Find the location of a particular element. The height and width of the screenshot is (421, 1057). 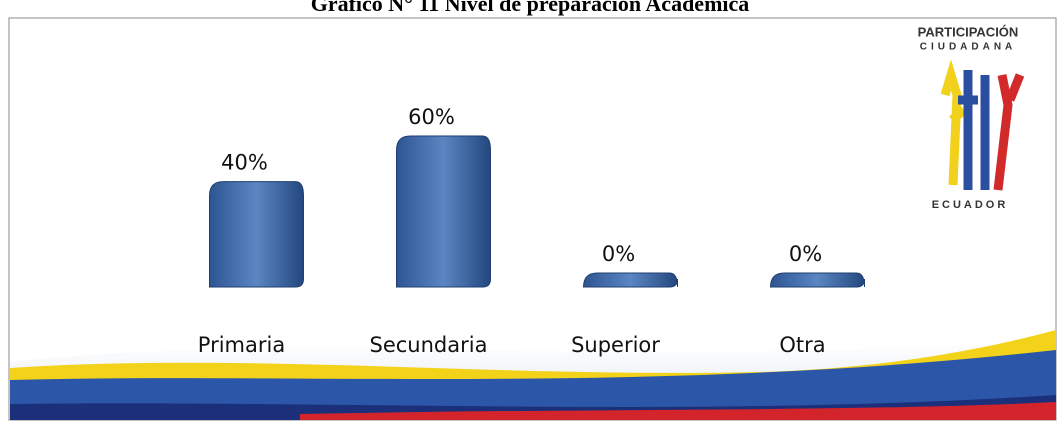

value-label: 40% is located at coordinates (244, 163).